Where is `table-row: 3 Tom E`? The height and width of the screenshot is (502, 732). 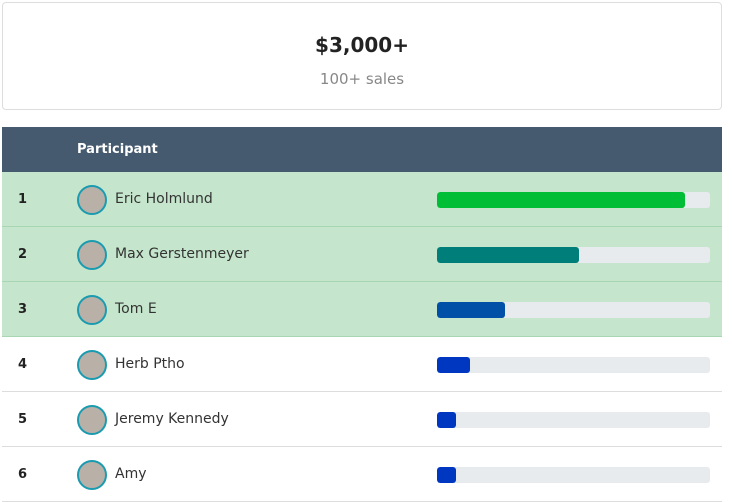 table-row: 3 Tom E is located at coordinates (362, 309).